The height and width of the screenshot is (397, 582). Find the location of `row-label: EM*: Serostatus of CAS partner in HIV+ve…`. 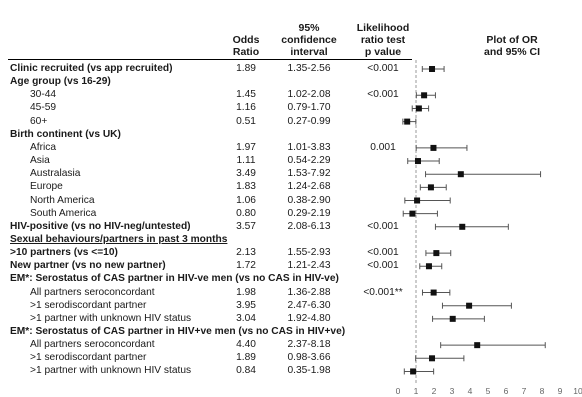

row-label: EM*: Serostatus of CAS partner in HIV+ve… is located at coordinates (178, 331).